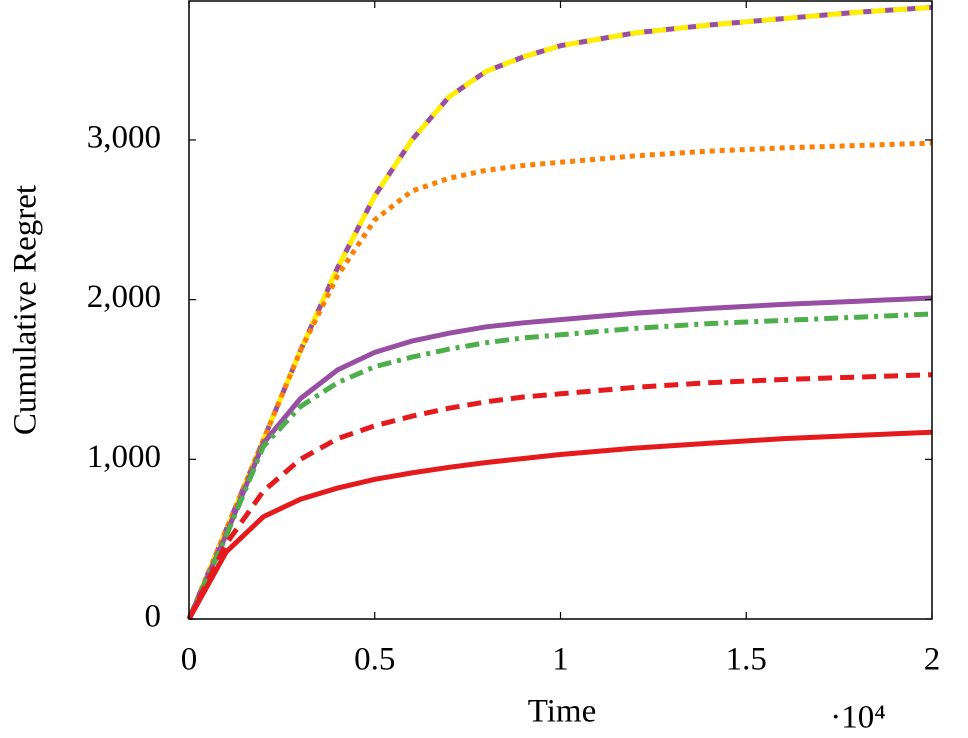 Image resolution: width=968 pixels, height=738 pixels. I want to click on x-tick-label: 0.5, so click(374, 660).